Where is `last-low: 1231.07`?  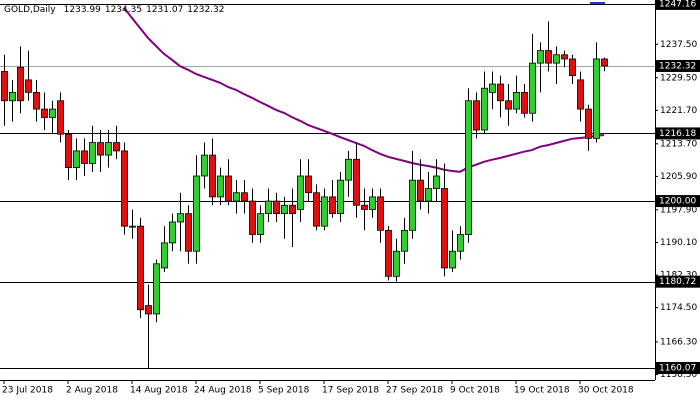
last-low: 1231.07 is located at coordinates (164, 10).